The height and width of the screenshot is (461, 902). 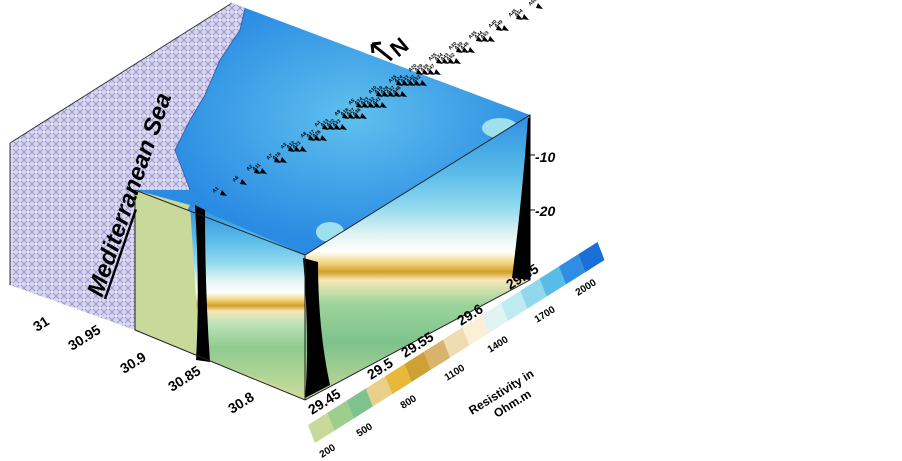 I want to click on station-marker: A16, so click(x=279, y=157).